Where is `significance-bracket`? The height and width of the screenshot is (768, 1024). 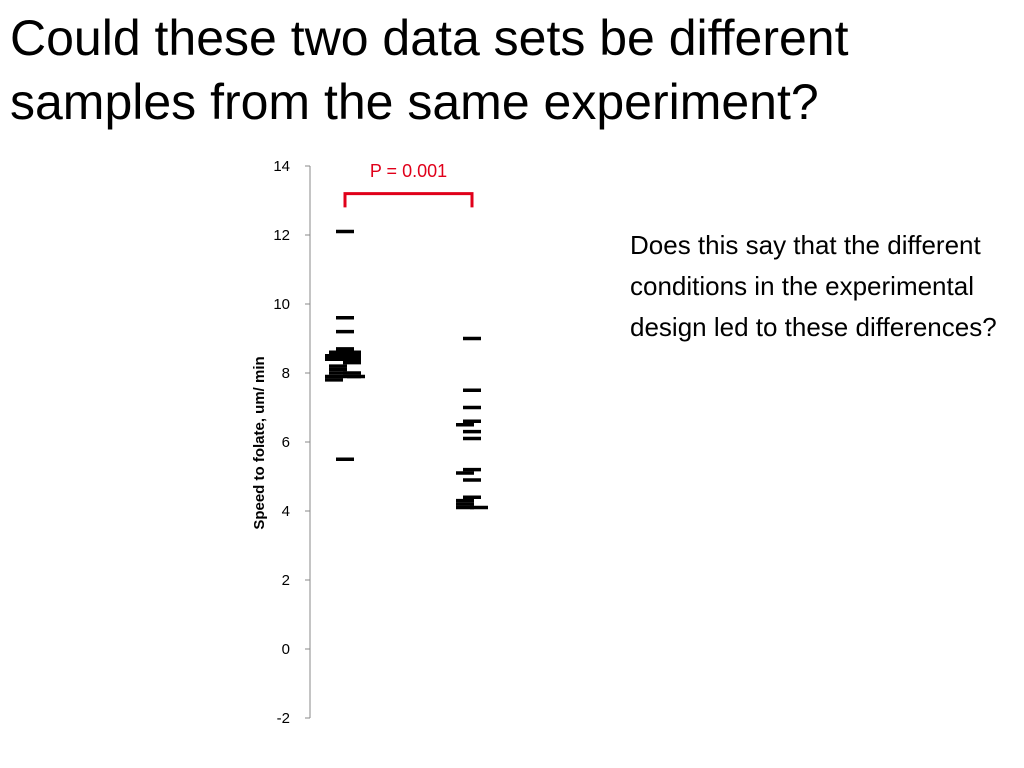
significance-bracket is located at coordinates (408, 200).